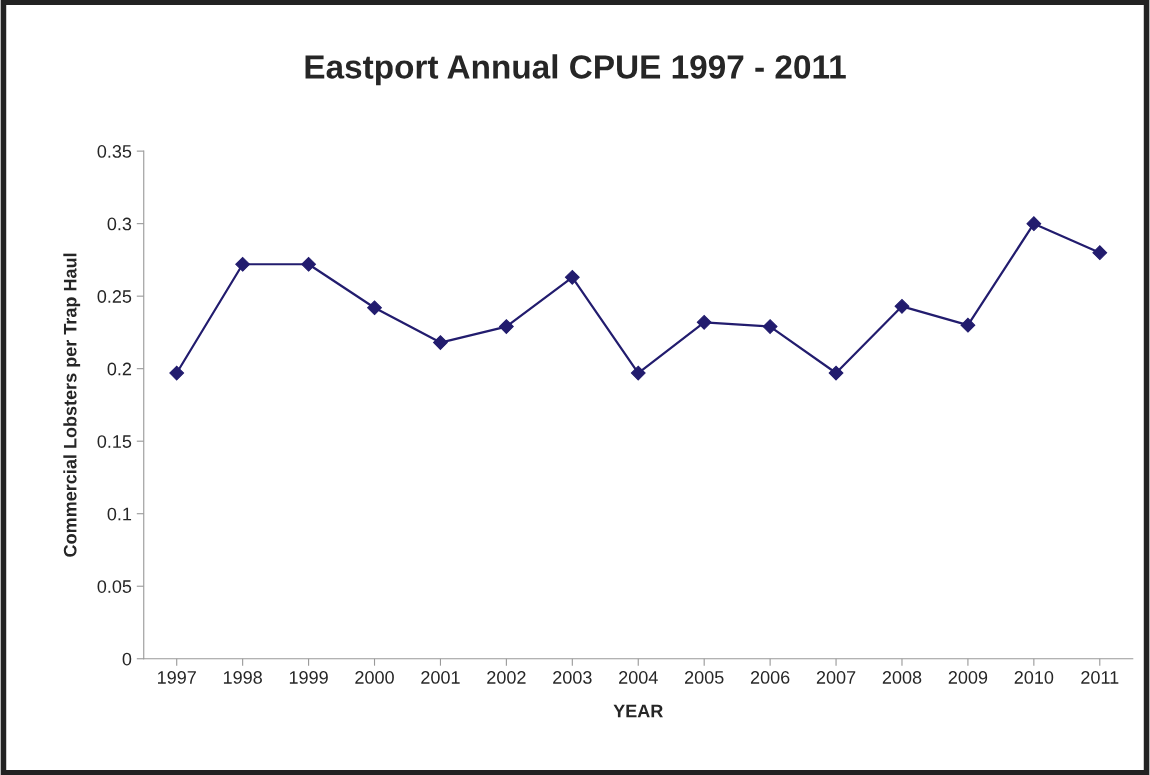  Describe the element at coordinates (1034, 677) in the screenshot. I see `x-tick-label: 2010` at that location.